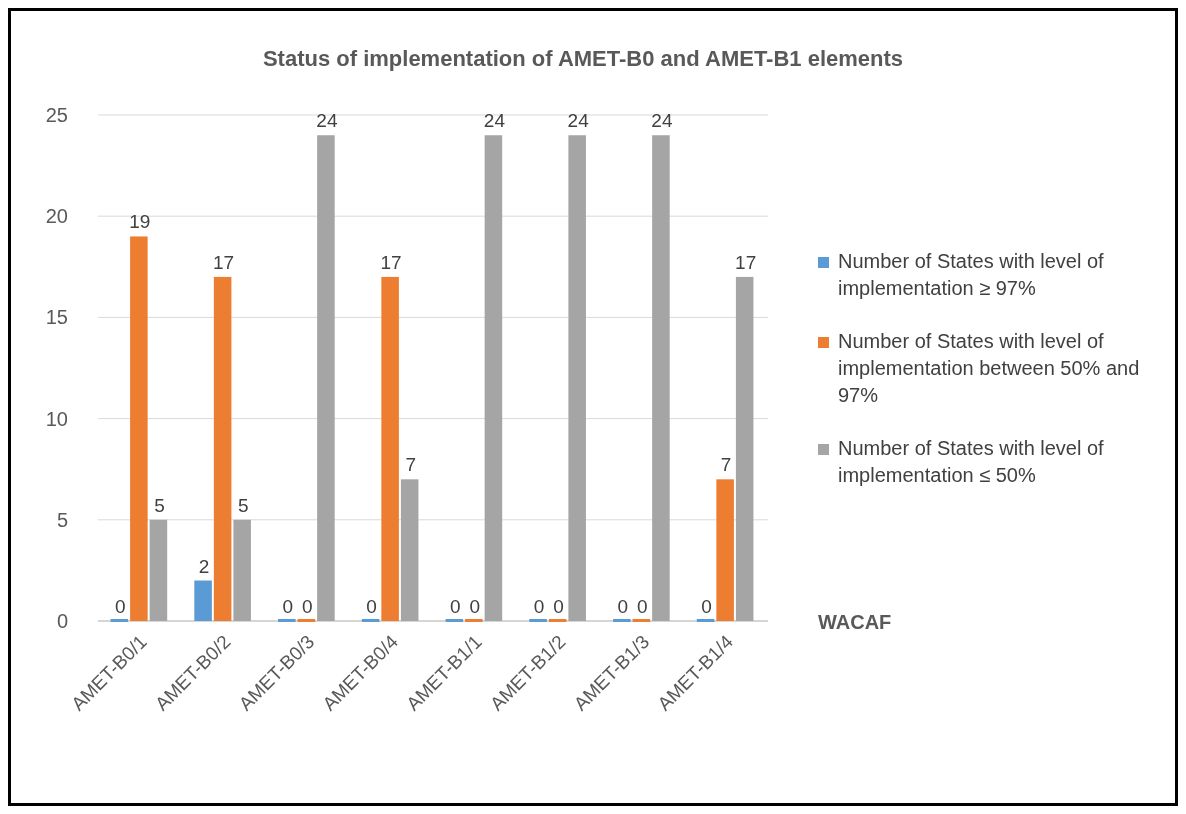 This screenshot has width=1186, height=814. What do you see at coordinates (140, 222) in the screenshot?
I see `data-label: 19` at bounding box center [140, 222].